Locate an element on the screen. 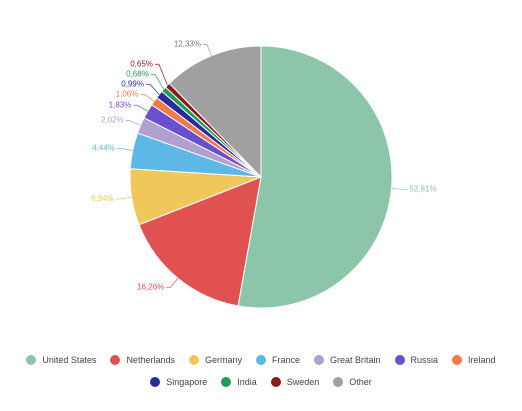 This screenshot has height=411, width=522. data-label: 6,94% is located at coordinates (102, 198).